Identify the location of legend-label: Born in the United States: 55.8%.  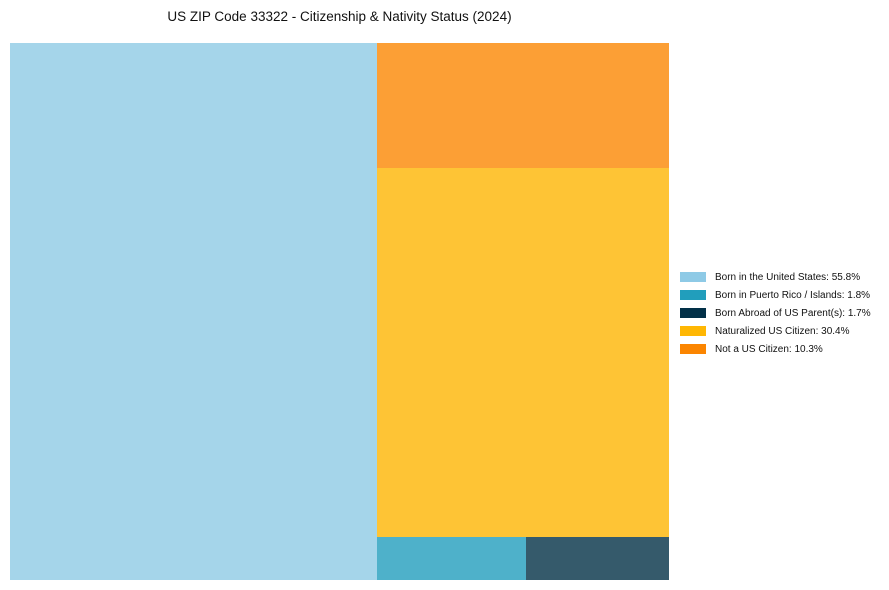
(788, 277).